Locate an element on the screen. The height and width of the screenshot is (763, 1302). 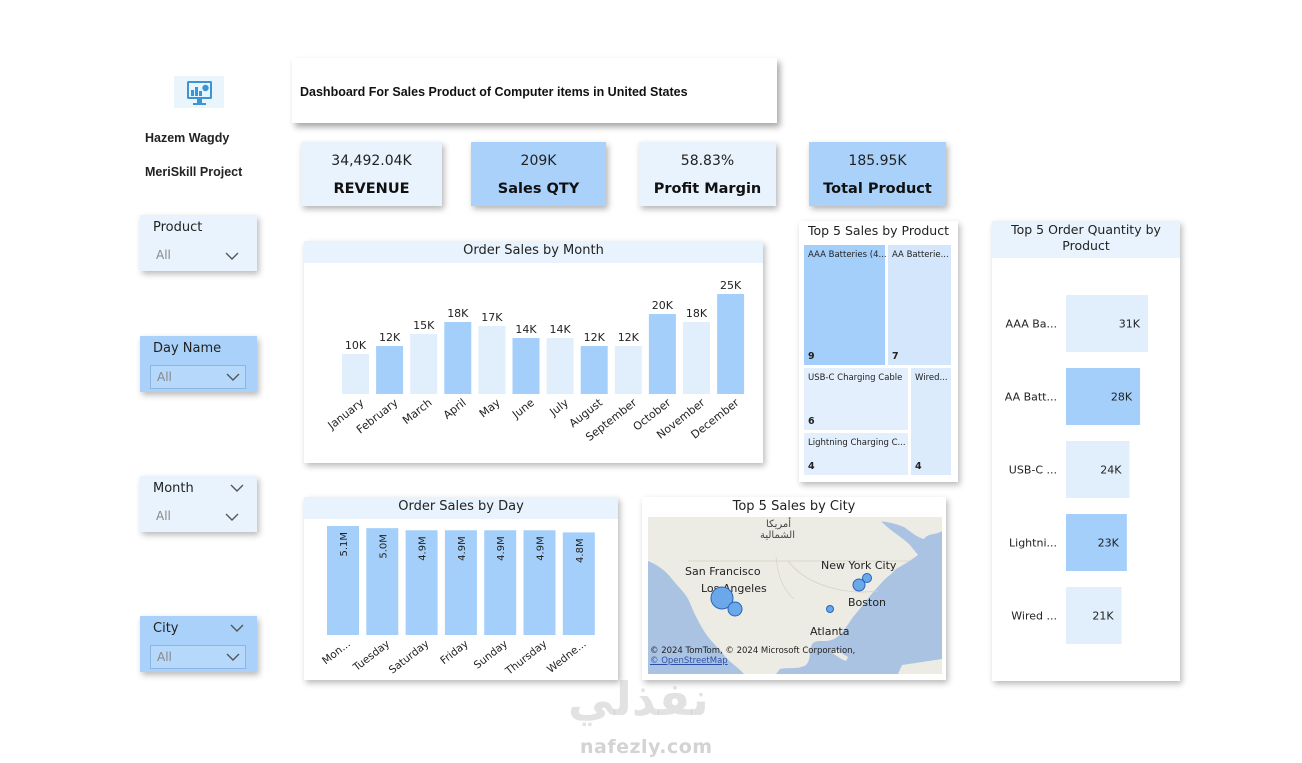
month-dropdown: All is located at coordinates (198, 517).